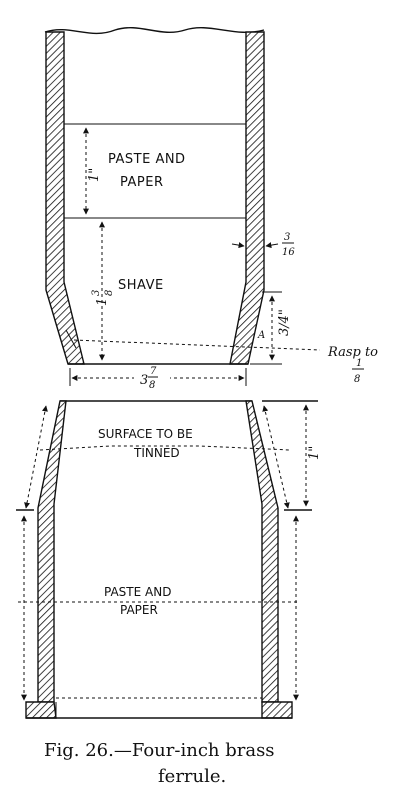  Describe the element at coordinates (41, 710) in the screenshot. I see `lower-left-flange` at that location.